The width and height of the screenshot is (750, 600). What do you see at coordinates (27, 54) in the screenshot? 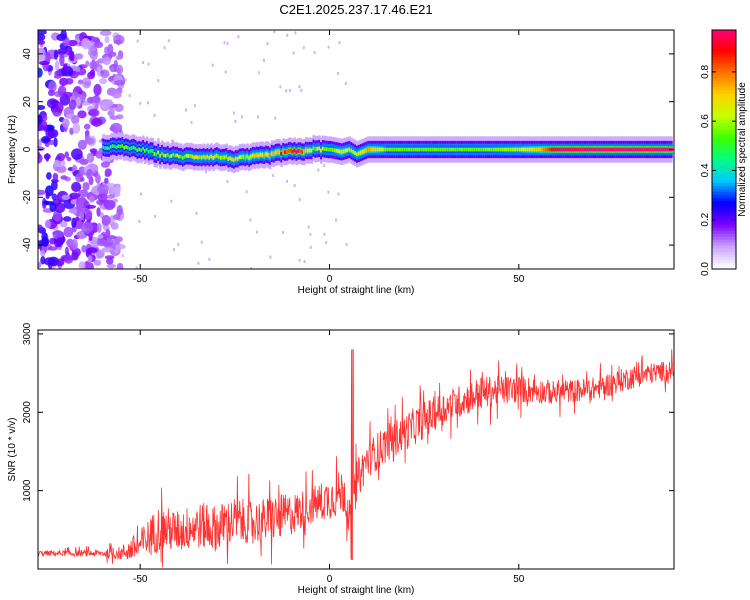
I see `y-tick-label: 40` at bounding box center [27, 54].